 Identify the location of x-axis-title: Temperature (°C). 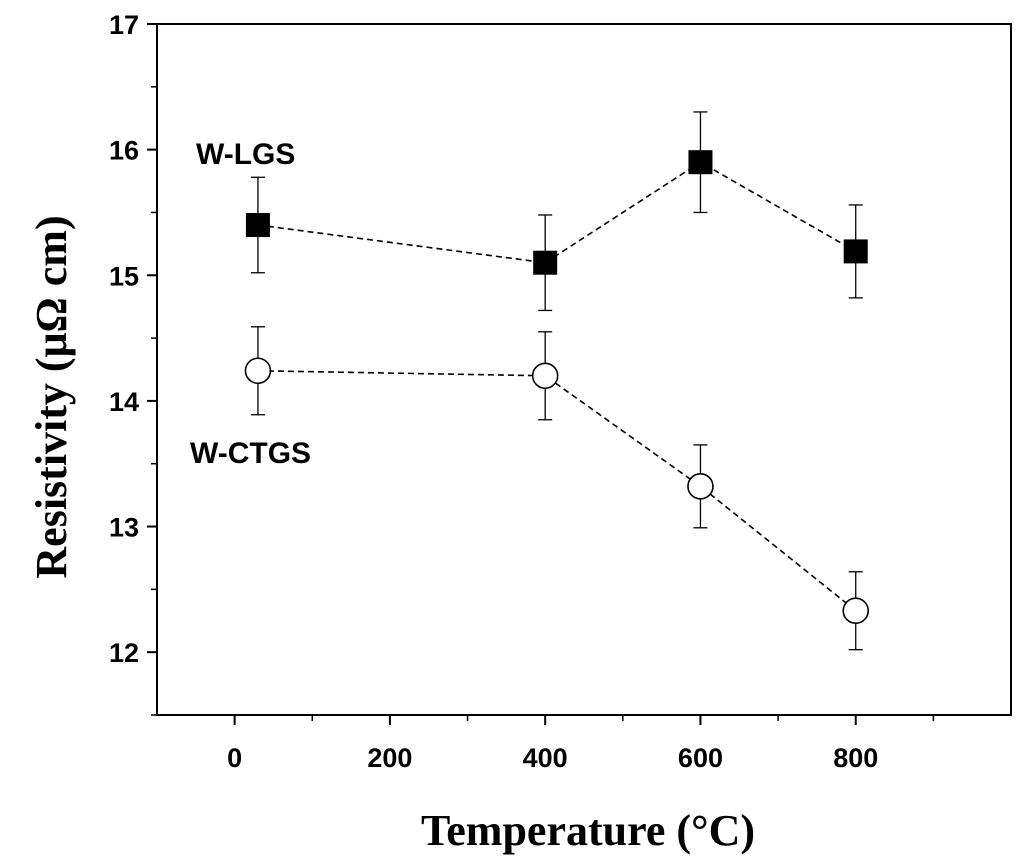
(588, 830).